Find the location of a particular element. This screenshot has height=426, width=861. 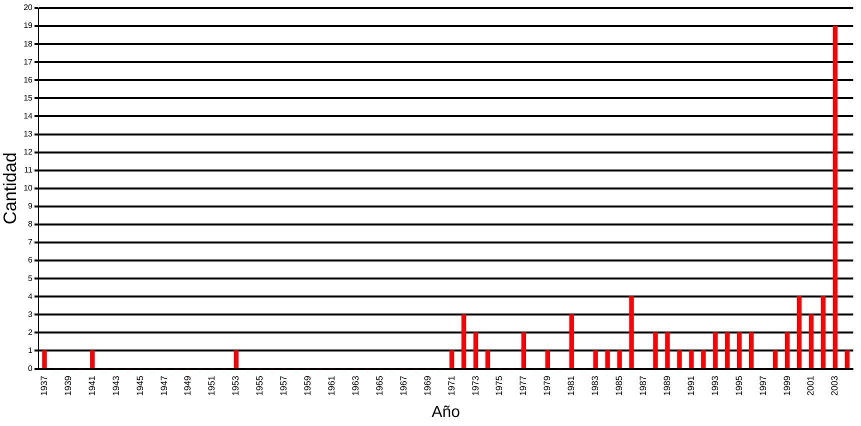

x-tick-label: 1969 is located at coordinates (427, 386).